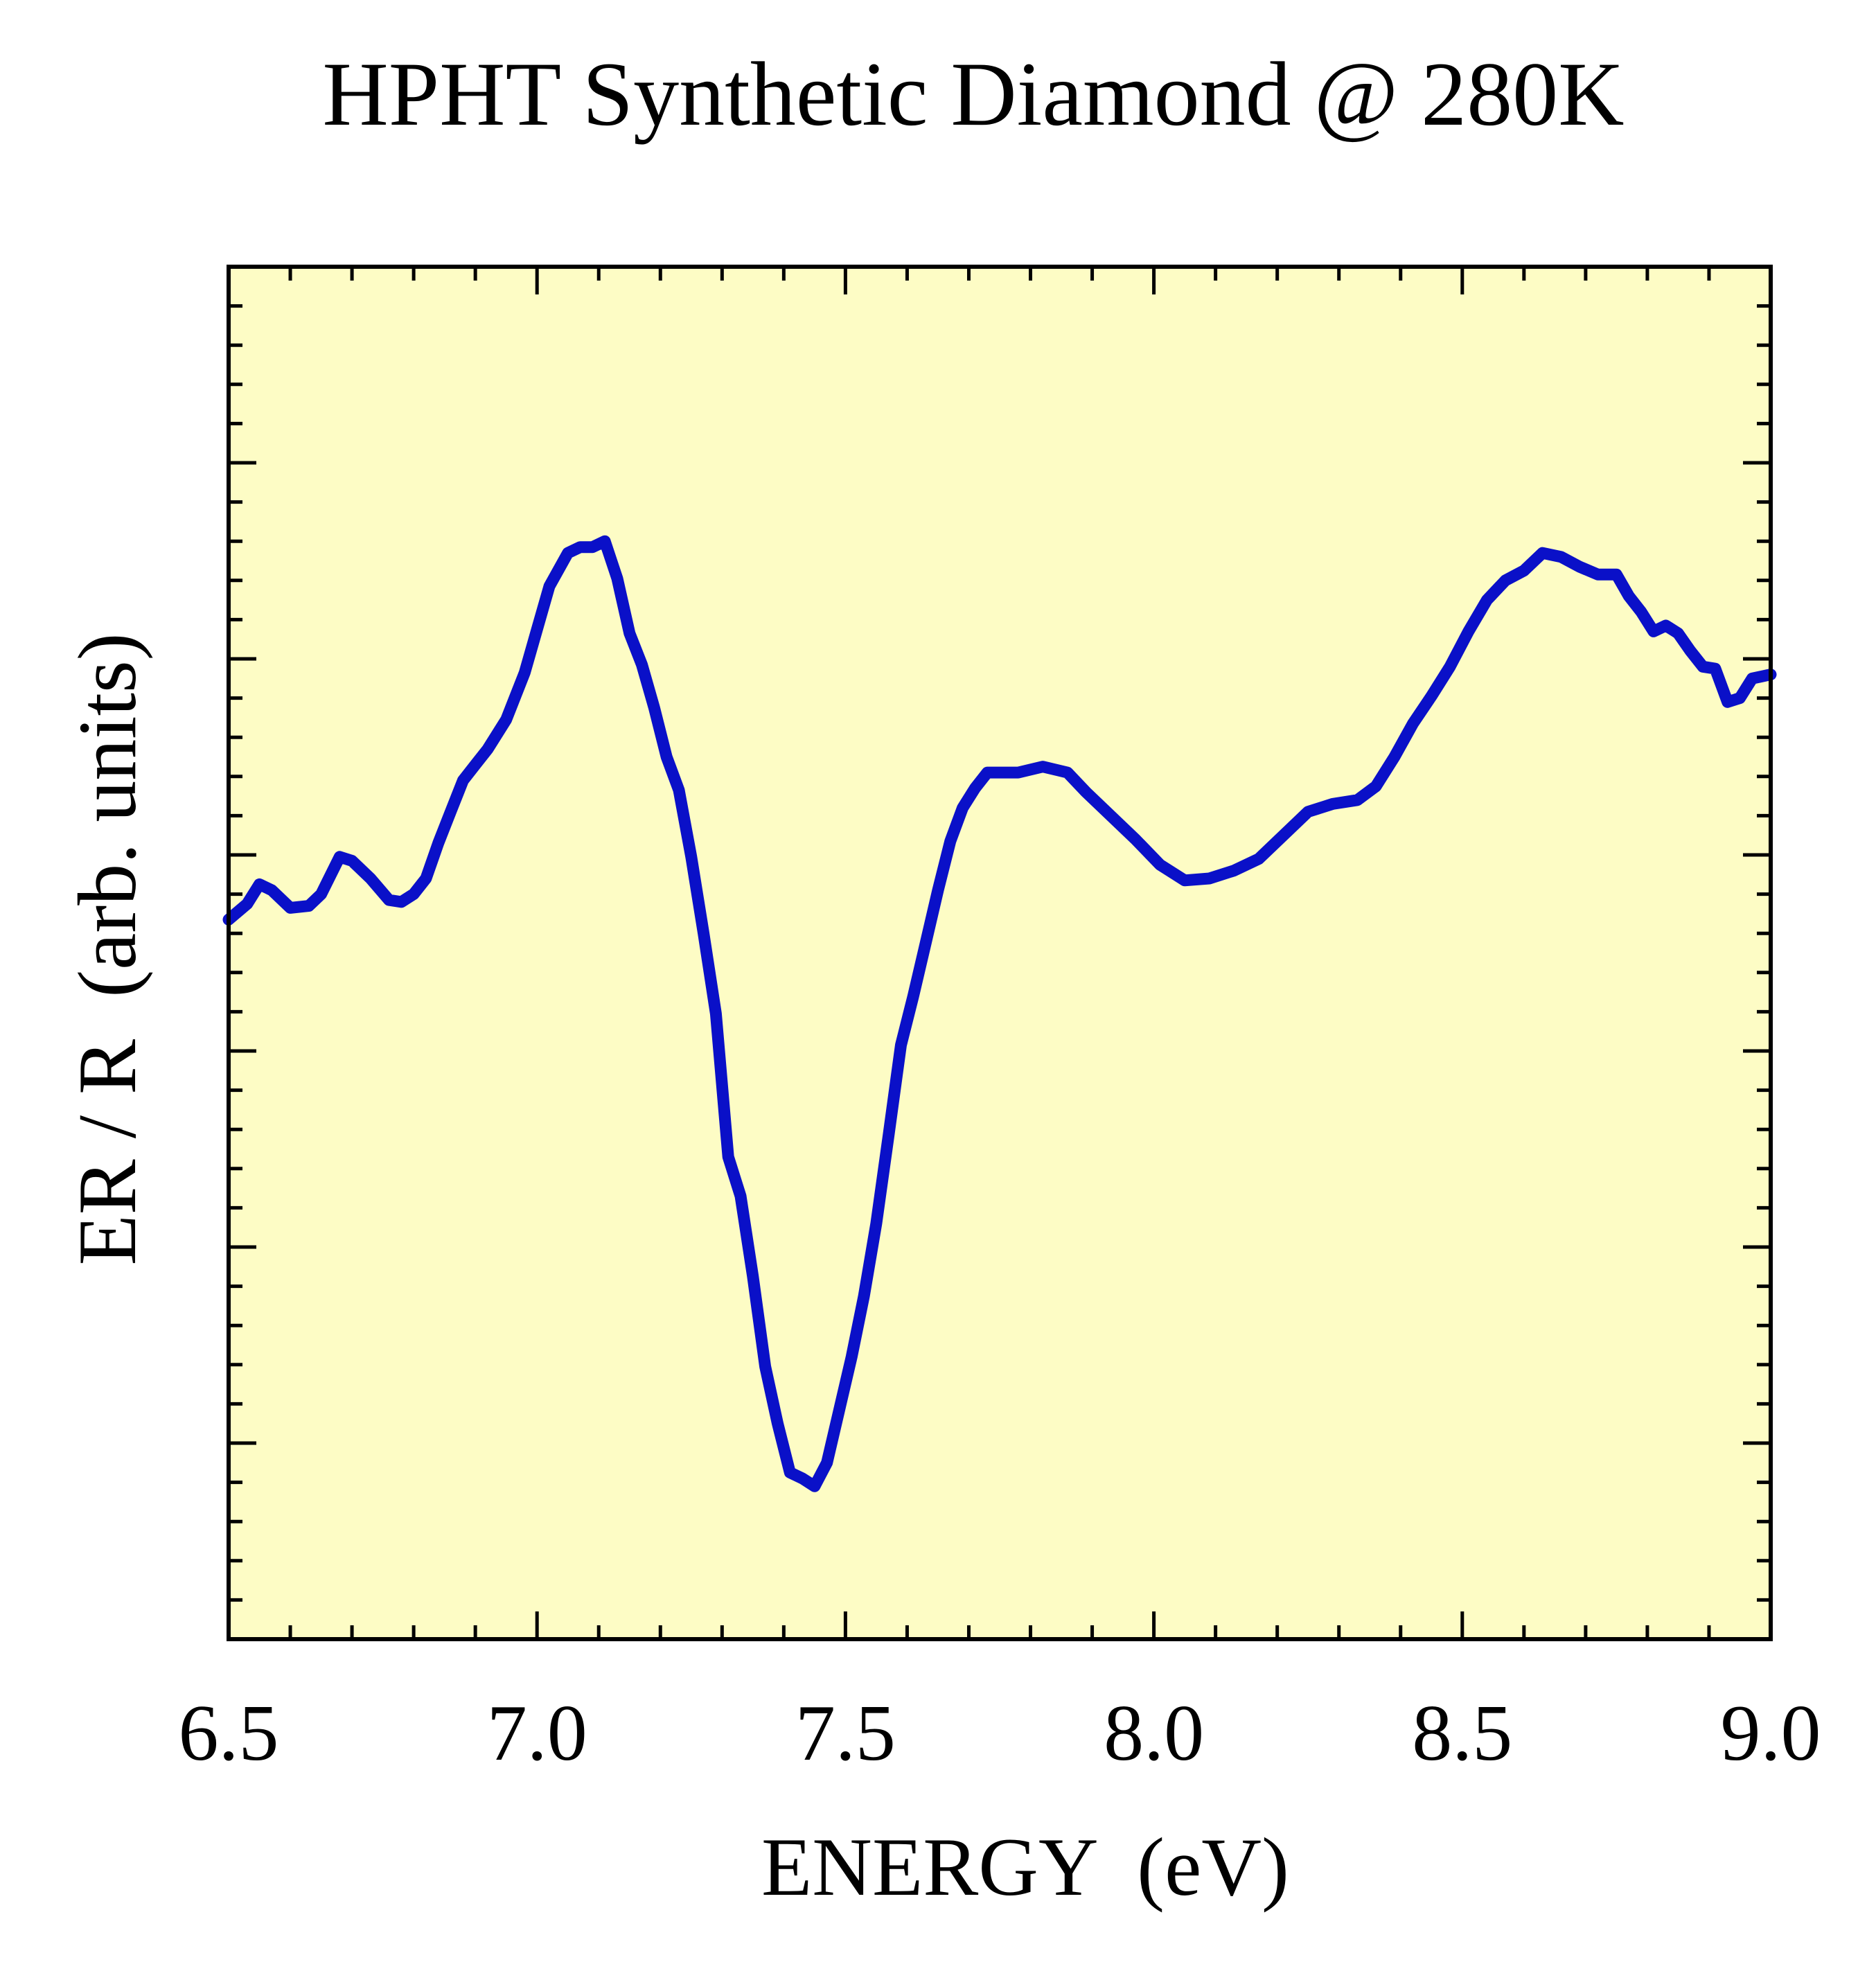 Image resolution: width=1876 pixels, height=1962 pixels. Describe the element at coordinates (1462, 1733) in the screenshot. I see `x-tick-label: 8.5` at that location.